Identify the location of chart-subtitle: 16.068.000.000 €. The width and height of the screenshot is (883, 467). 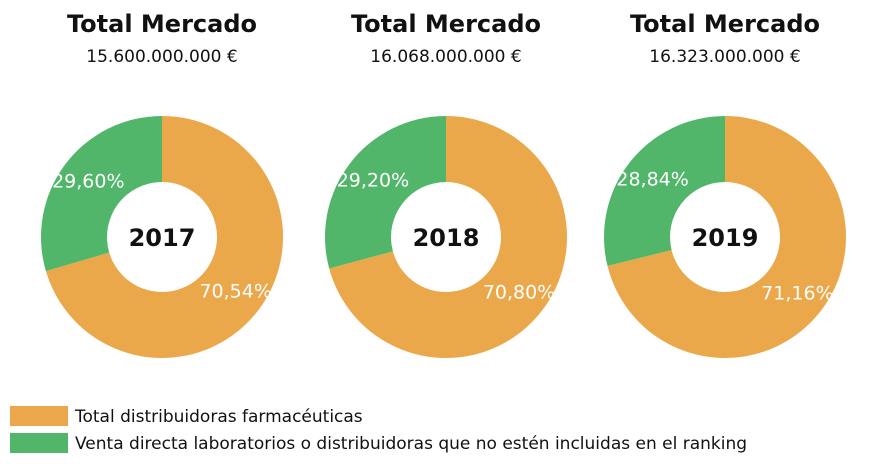
(445, 57).